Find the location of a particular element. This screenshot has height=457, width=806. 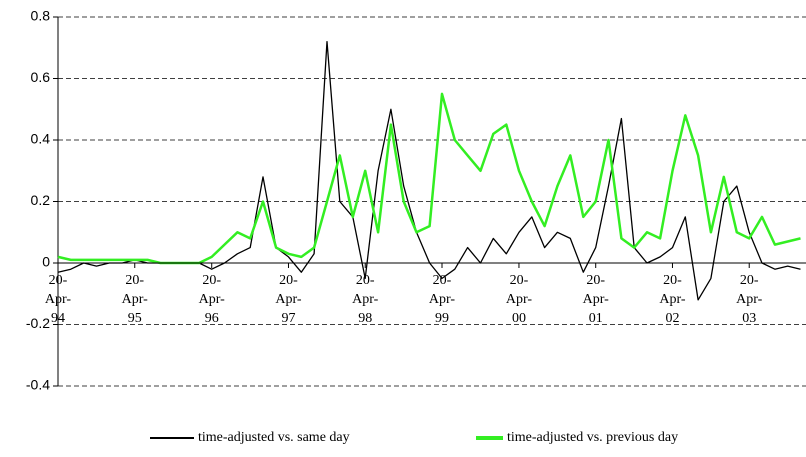

x-tick-label-box: 20-Apr-00 is located at coordinates (519, 299).